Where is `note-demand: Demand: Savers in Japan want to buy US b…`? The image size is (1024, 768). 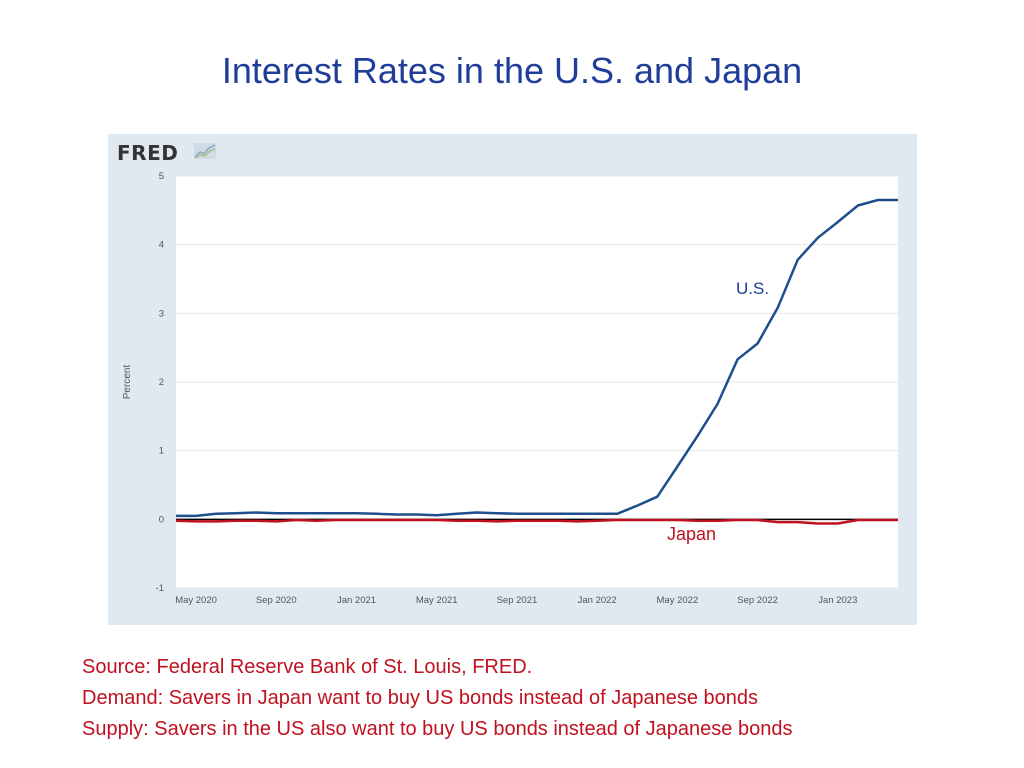
note-demand: Demand: Savers in Japan want to buy US b… is located at coordinates (420, 698).